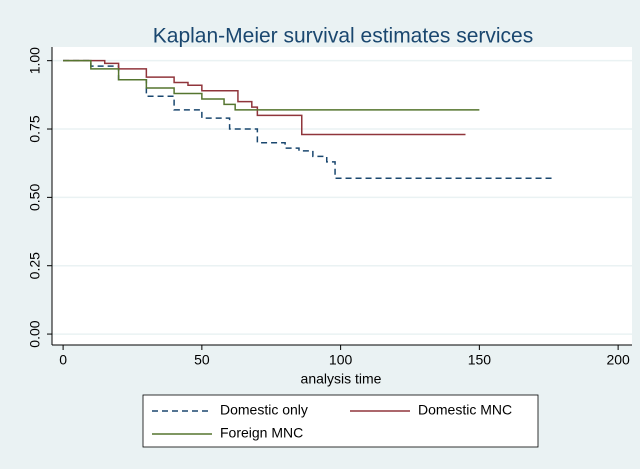  Describe the element at coordinates (465, 410) in the screenshot. I see `legend-label: Domestic MNC` at that location.